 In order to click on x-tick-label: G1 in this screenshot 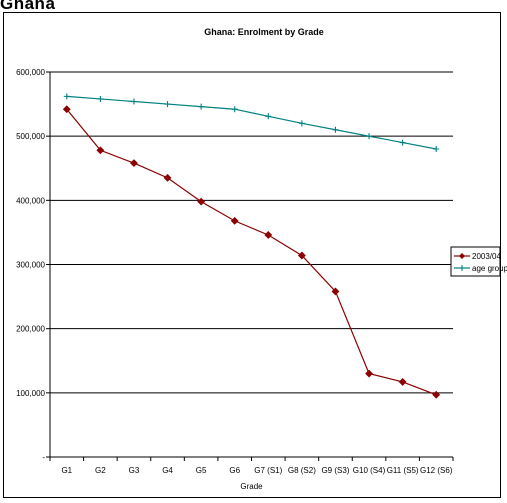, I will do `click(66, 470)`.